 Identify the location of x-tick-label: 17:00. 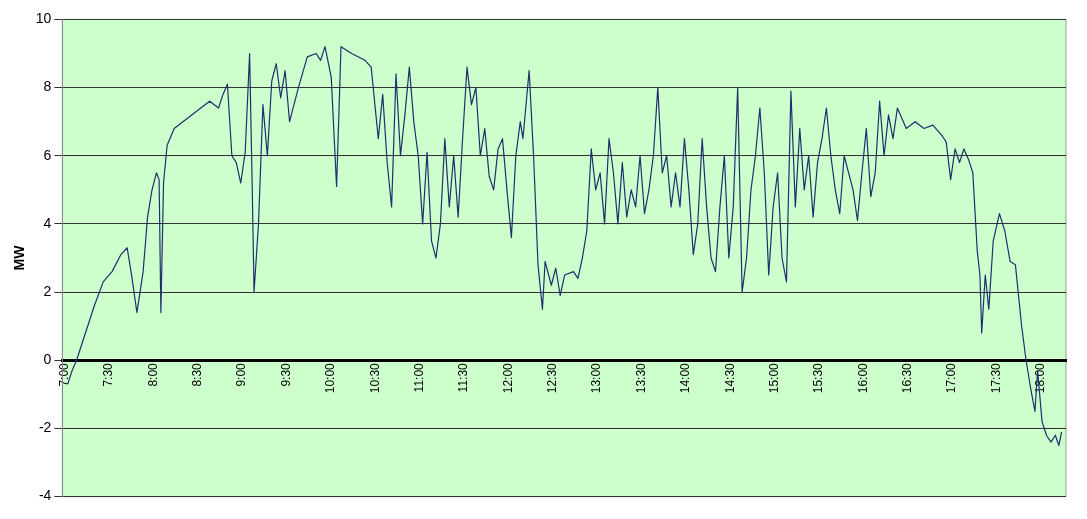
(951, 378).